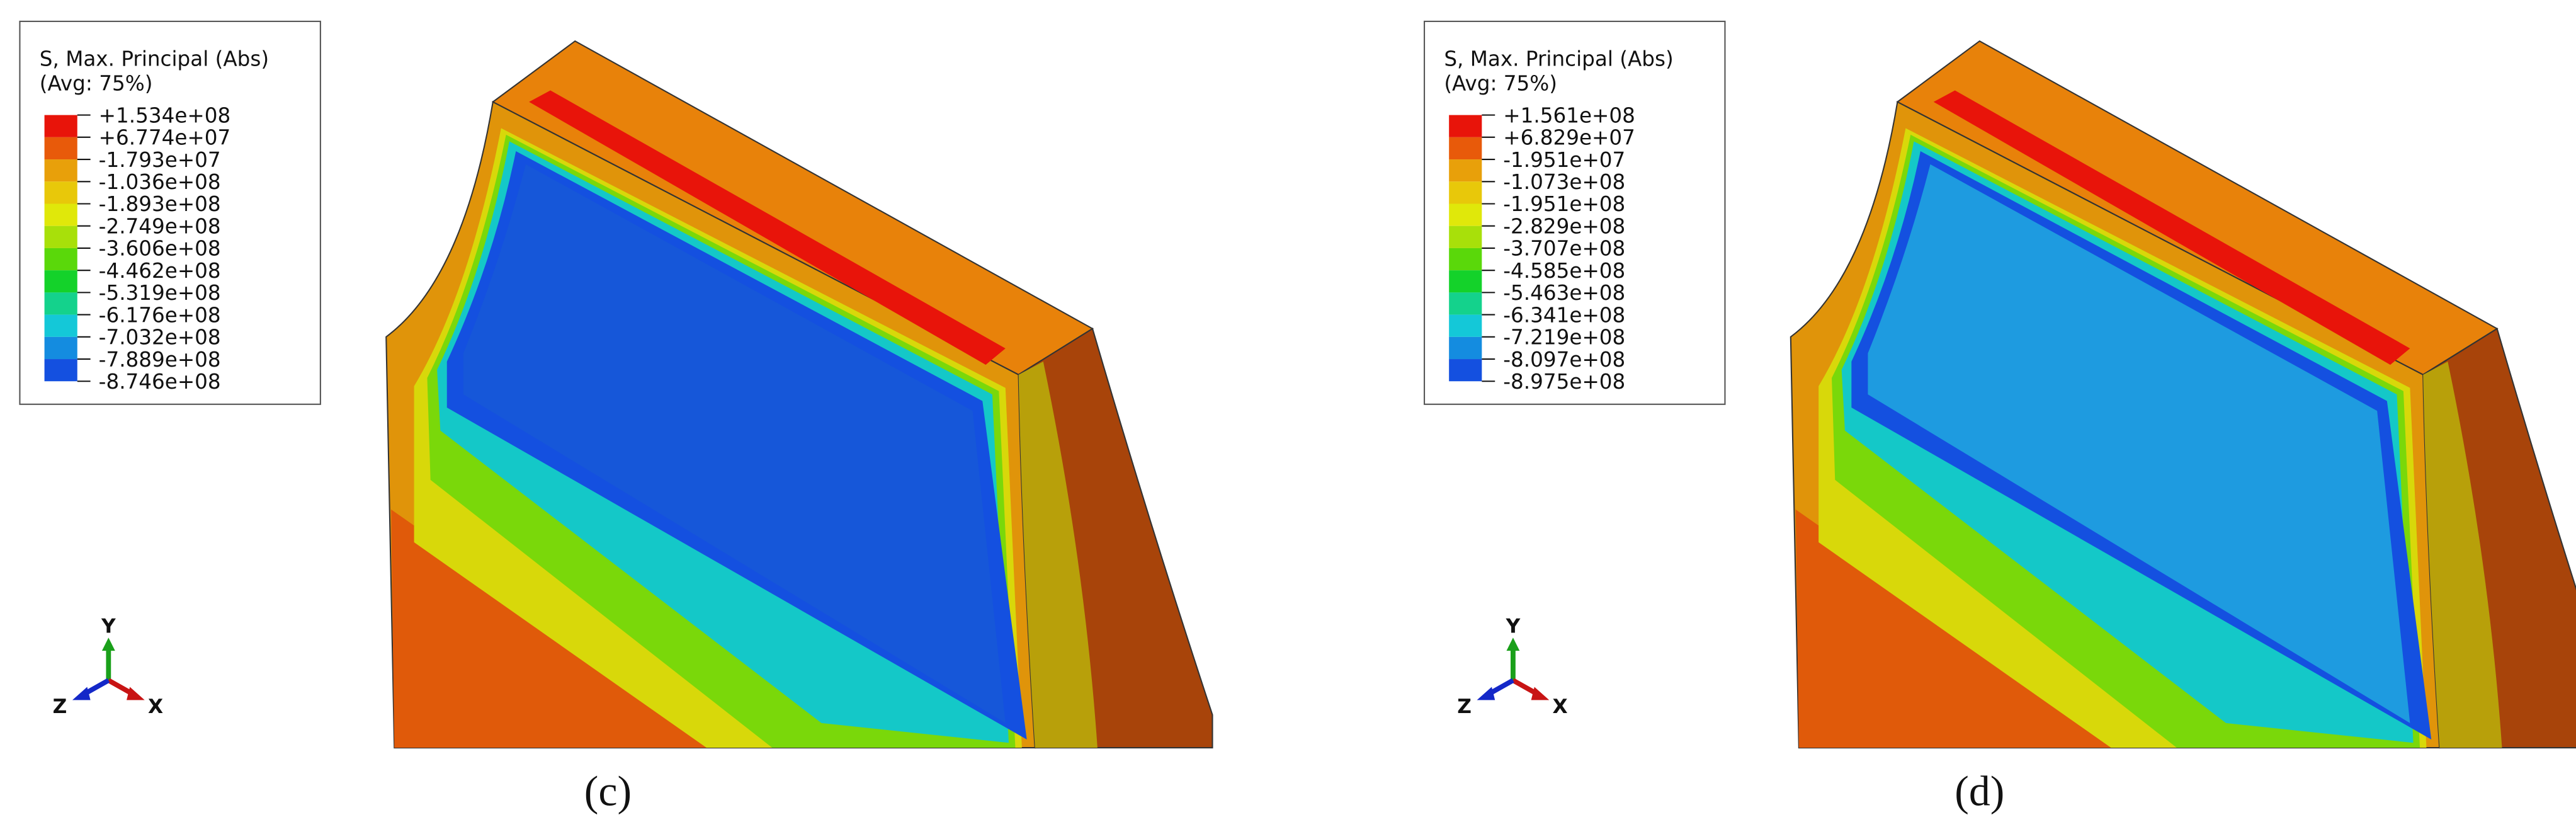 The image size is (2576, 834). Describe the element at coordinates (160, 226) in the screenshot. I see `legend-level: -2.749e+08` at that location.